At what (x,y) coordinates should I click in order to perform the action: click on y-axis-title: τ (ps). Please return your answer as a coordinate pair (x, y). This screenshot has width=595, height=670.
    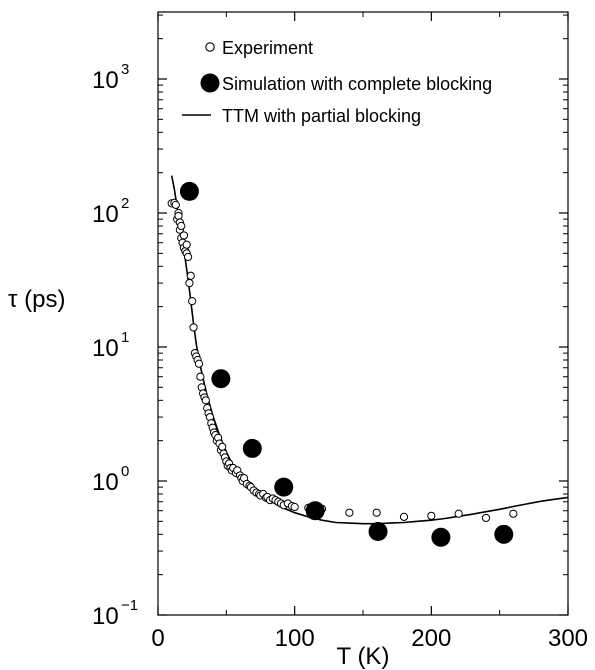
    Looking at the image, I should click on (36, 299).